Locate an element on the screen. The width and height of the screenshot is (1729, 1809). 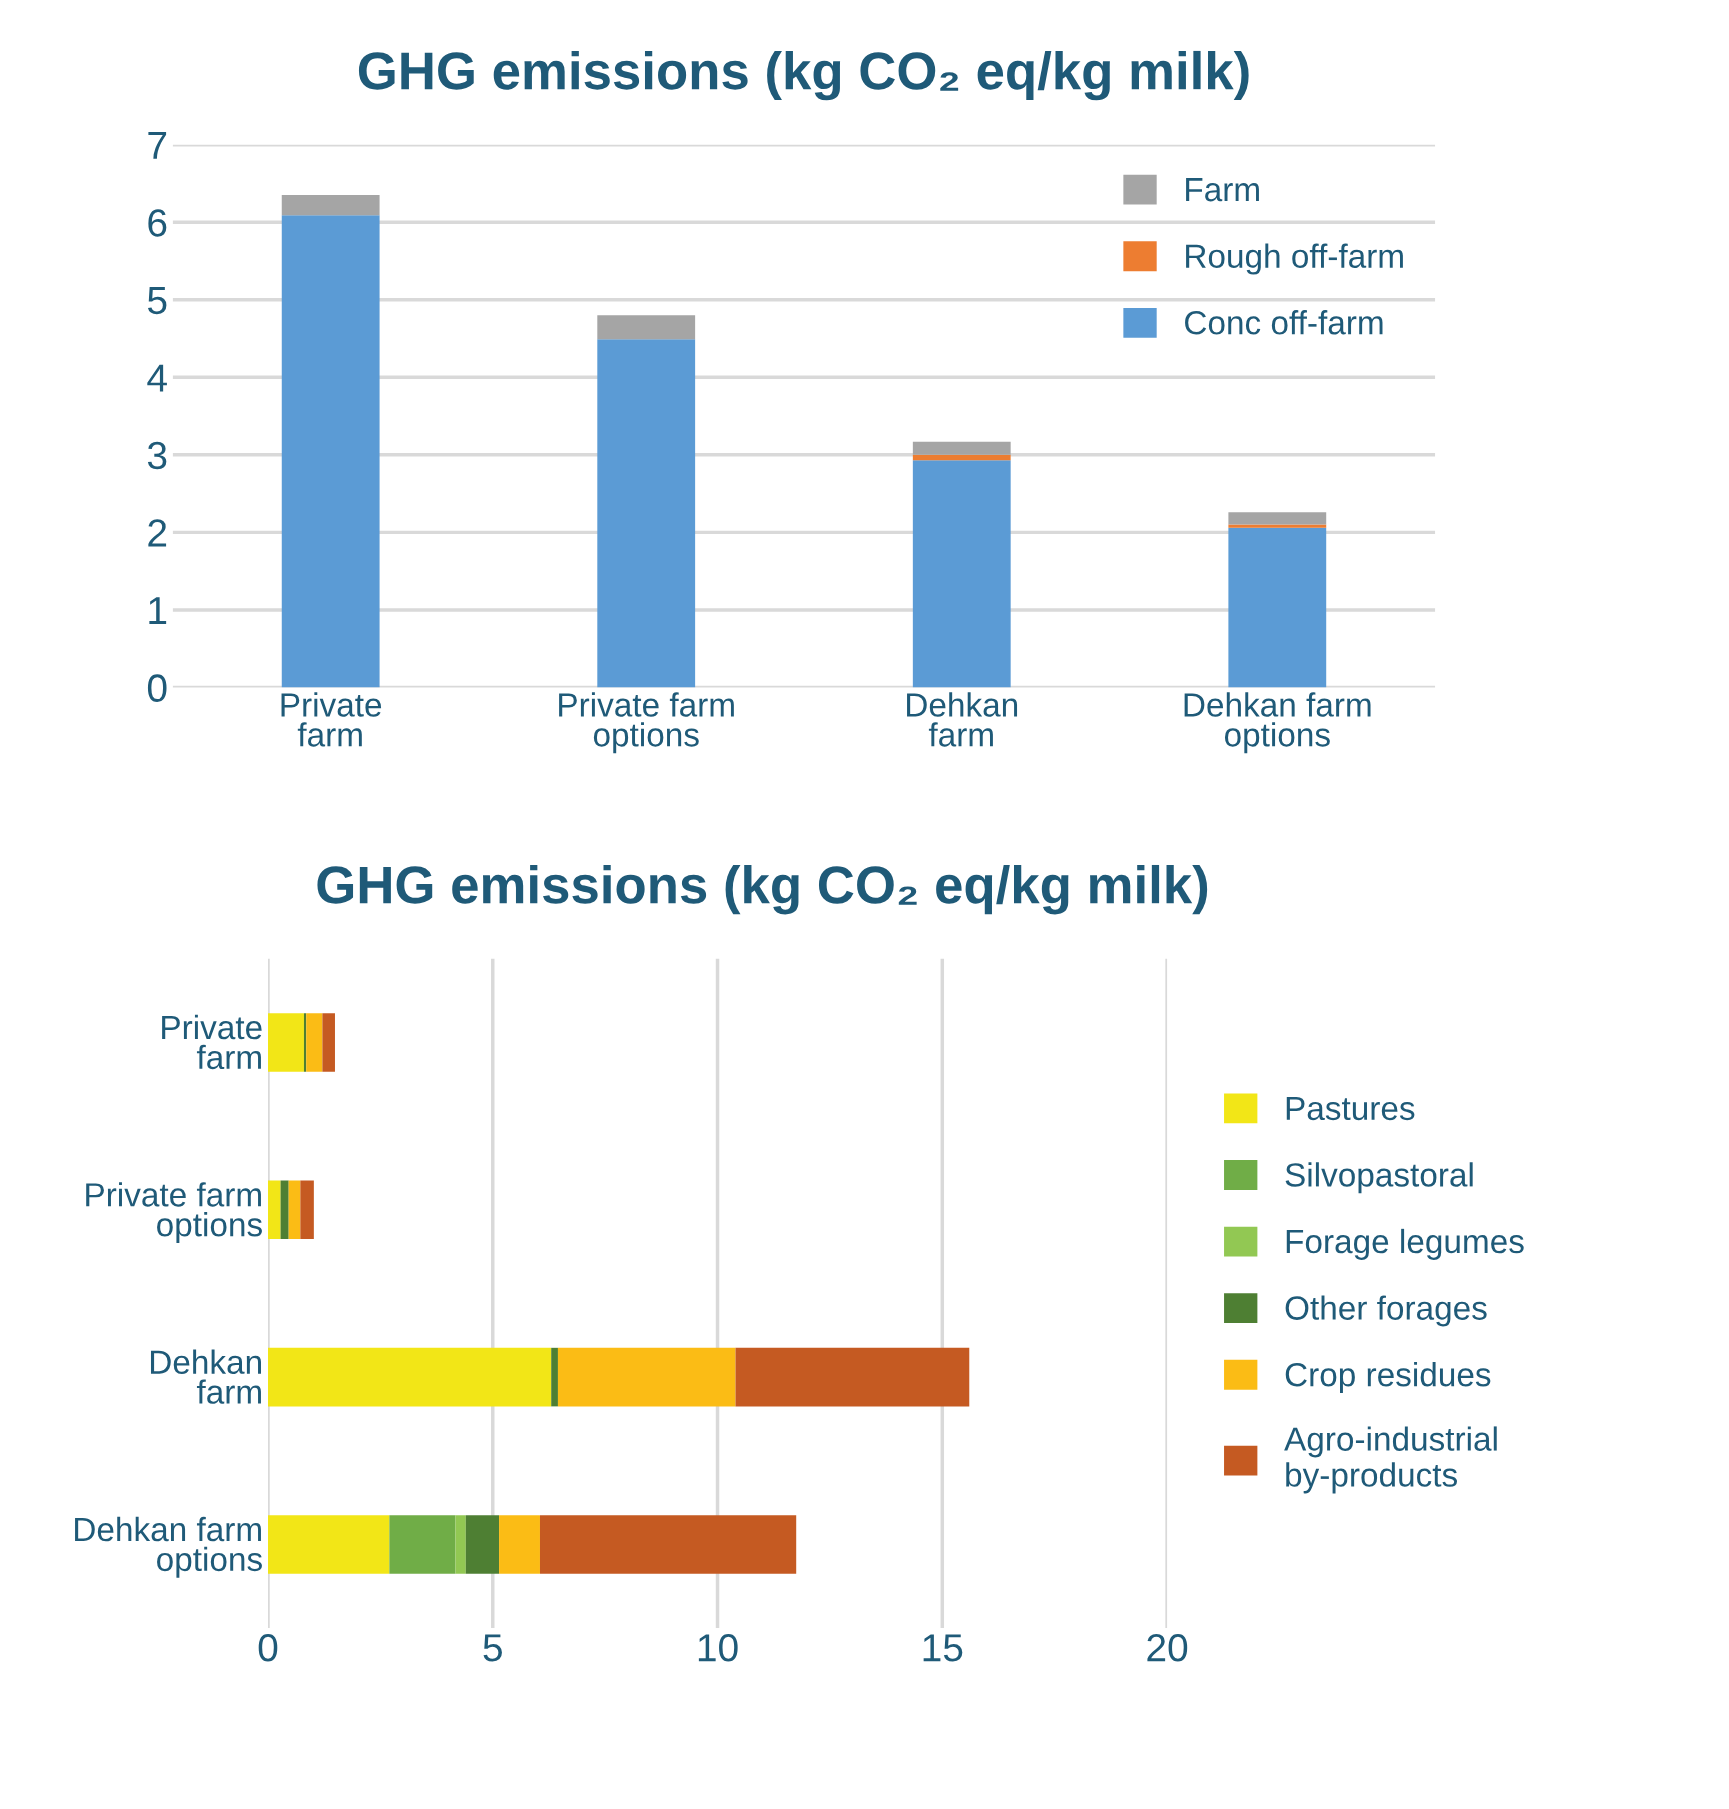
y-tick-label: Dehkan farm options is located at coordinates (168, 1547).